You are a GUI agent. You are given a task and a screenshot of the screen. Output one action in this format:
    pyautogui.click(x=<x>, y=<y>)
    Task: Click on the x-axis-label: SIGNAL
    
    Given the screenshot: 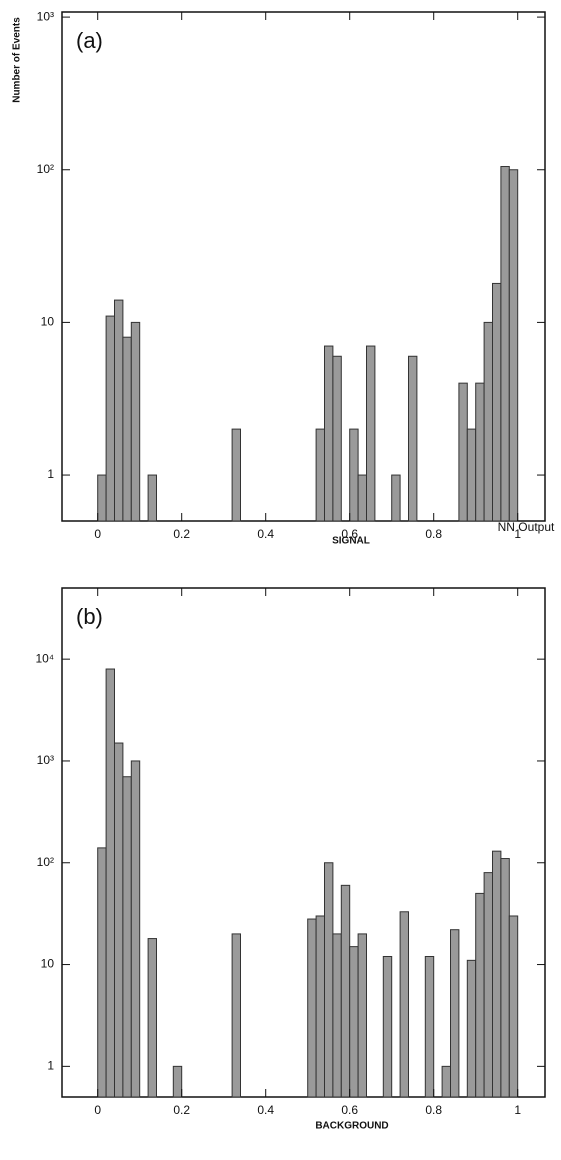 What is the action you would take?
    pyautogui.click(x=351, y=541)
    